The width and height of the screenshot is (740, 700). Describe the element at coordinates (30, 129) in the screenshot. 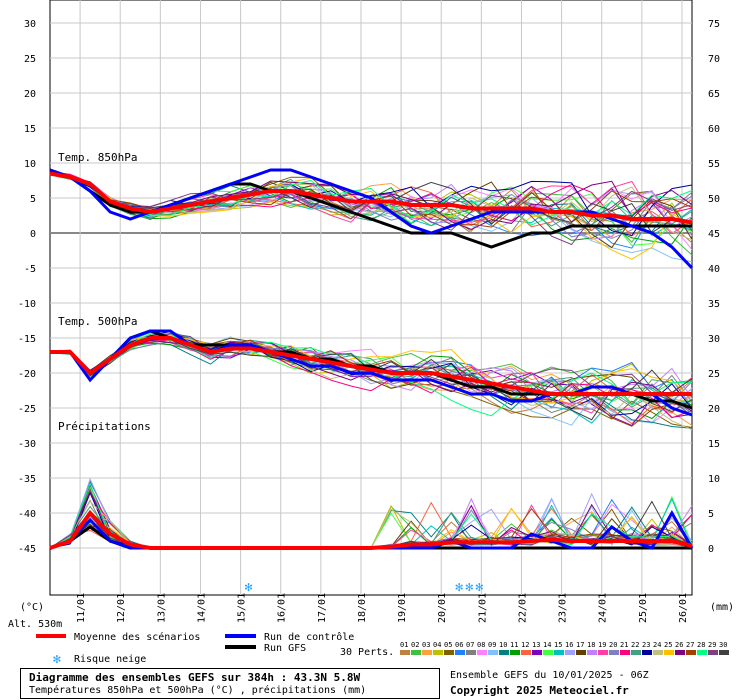

I see `y-left-tick: 15` at that location.